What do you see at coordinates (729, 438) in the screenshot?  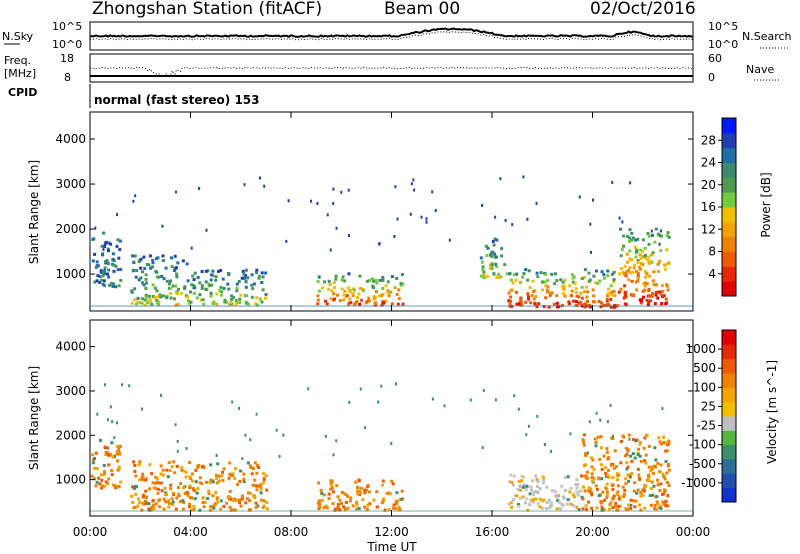 I see `colorbar-swatch` at bounding box center [729, 438].